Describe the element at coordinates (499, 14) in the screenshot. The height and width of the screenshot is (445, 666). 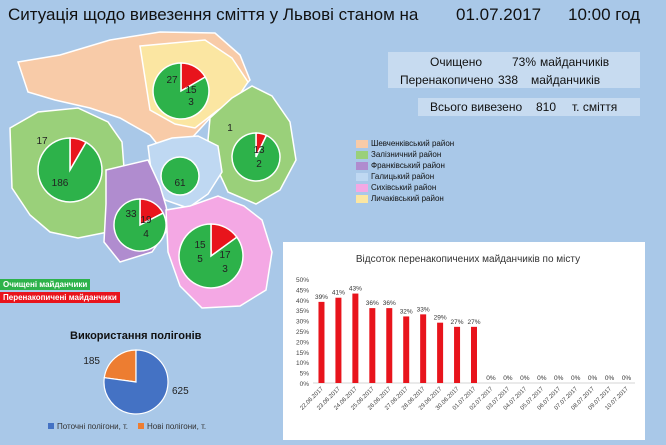
I see `title-date: 01.07.2017` at that location.